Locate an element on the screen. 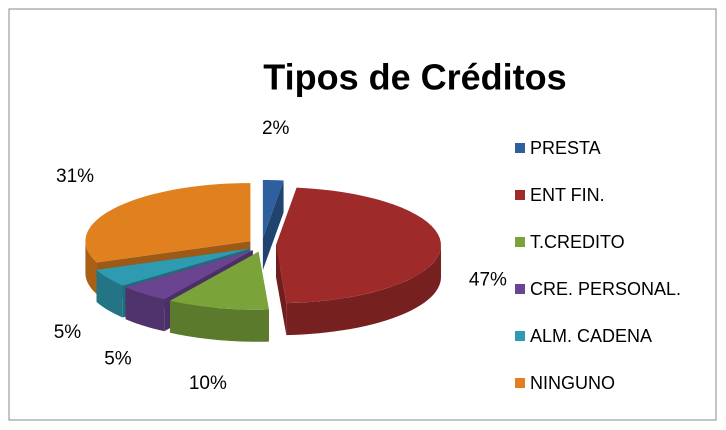  legend-label: NINGUNO is located at coordinates (572, 383).